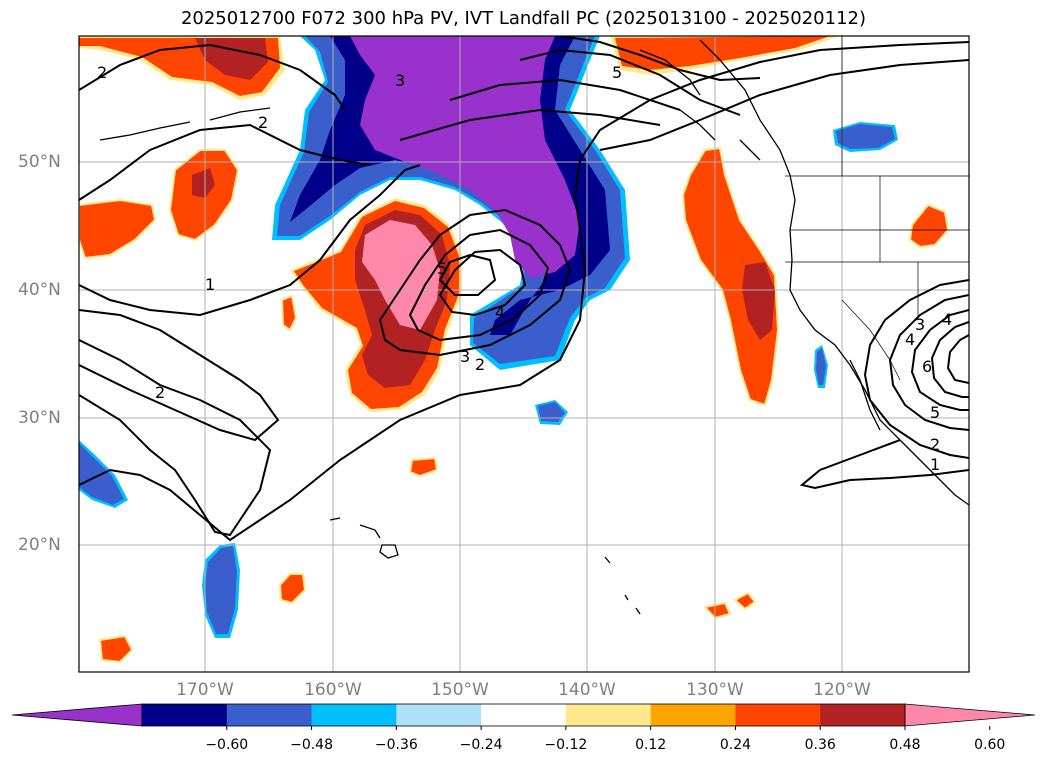  I want to click on lat-label: 30°N, so click(39, 418).